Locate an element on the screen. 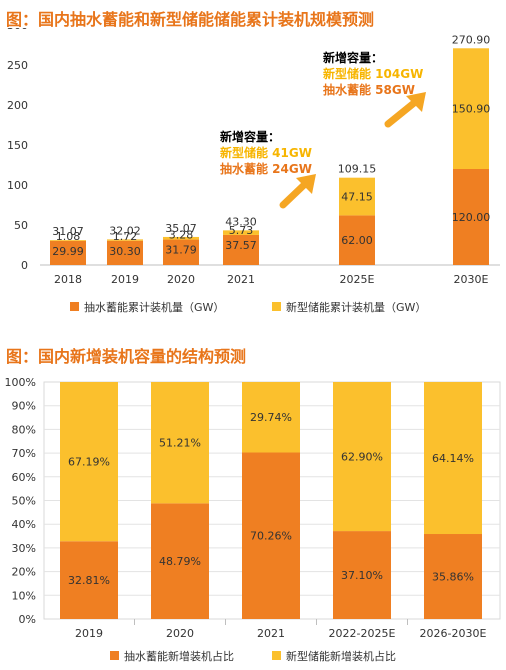  new-storage-value-label: 1.08 is located at coordinates (68, 236).